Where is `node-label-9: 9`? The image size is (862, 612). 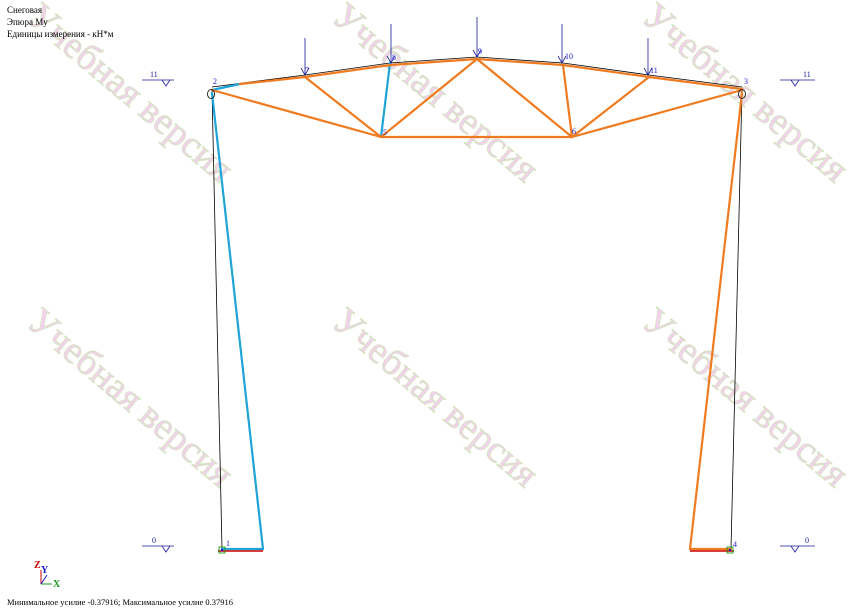 node-label-9: 9 is located at coordinates (480, 51).